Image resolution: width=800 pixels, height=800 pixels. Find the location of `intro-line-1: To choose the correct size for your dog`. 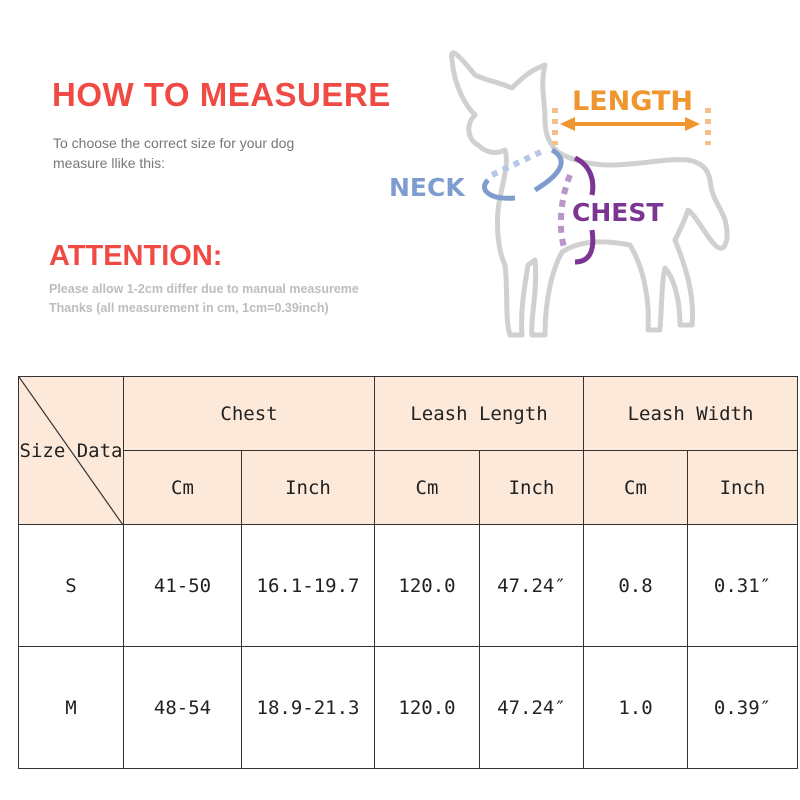

intro-line-1: To choose the correct size for your dog is located at coordinates (174, 143).